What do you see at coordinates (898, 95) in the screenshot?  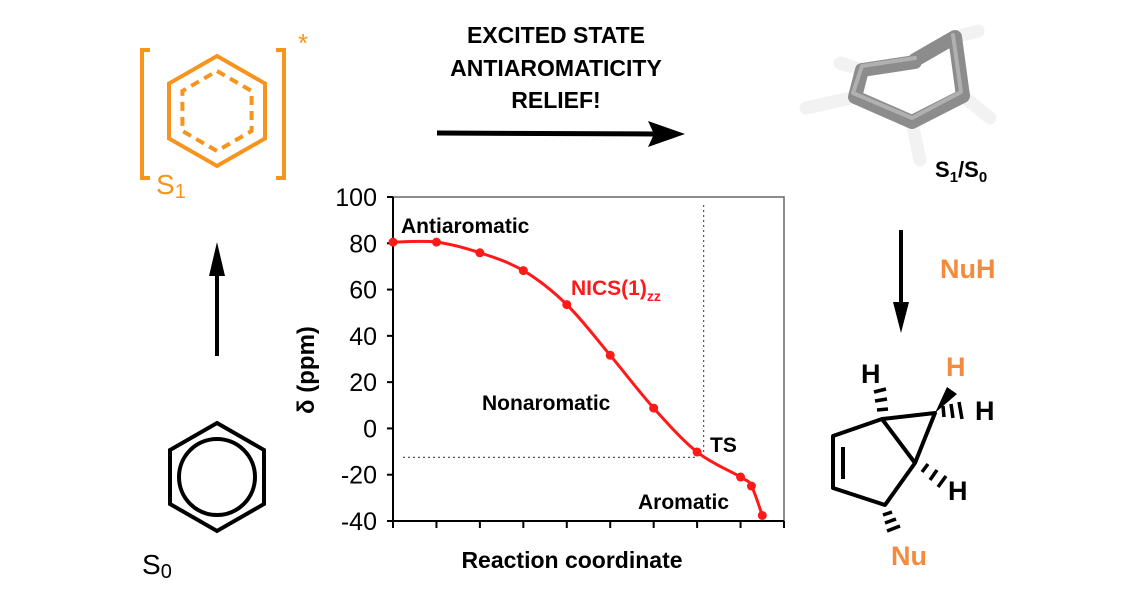 I see `s1-s0-geometry-model` at bounding box center [898, 95].